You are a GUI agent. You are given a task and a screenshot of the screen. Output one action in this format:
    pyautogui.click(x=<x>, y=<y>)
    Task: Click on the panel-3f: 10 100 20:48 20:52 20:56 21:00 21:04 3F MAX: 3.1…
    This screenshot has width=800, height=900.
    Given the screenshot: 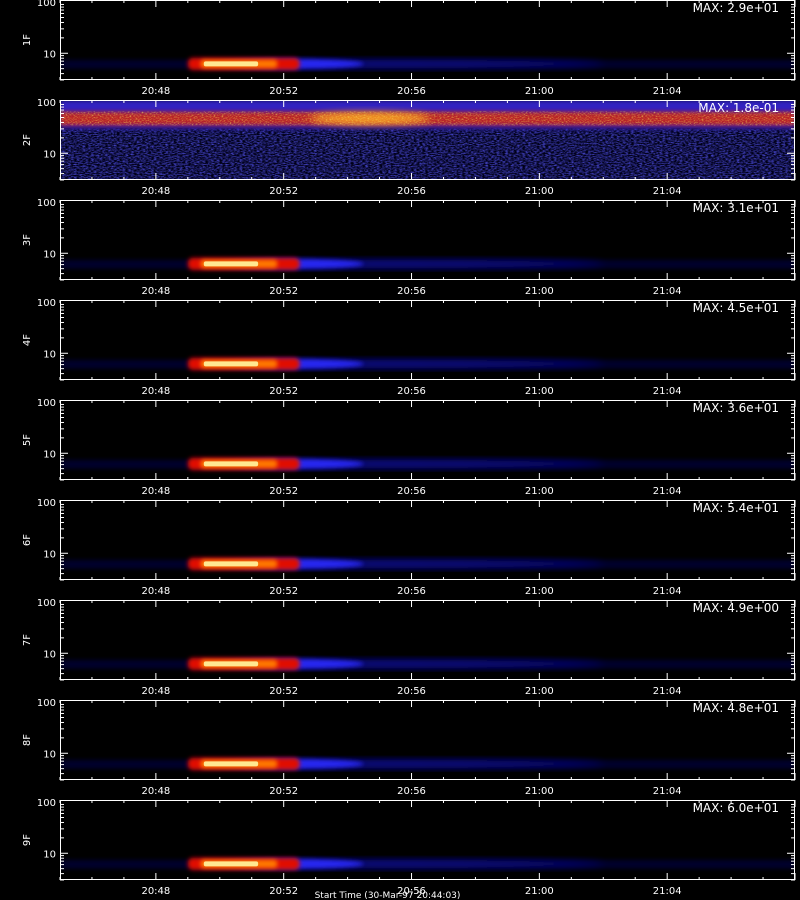 What is the action you would take?
    pyautogui.click(x=409, y=247)
    